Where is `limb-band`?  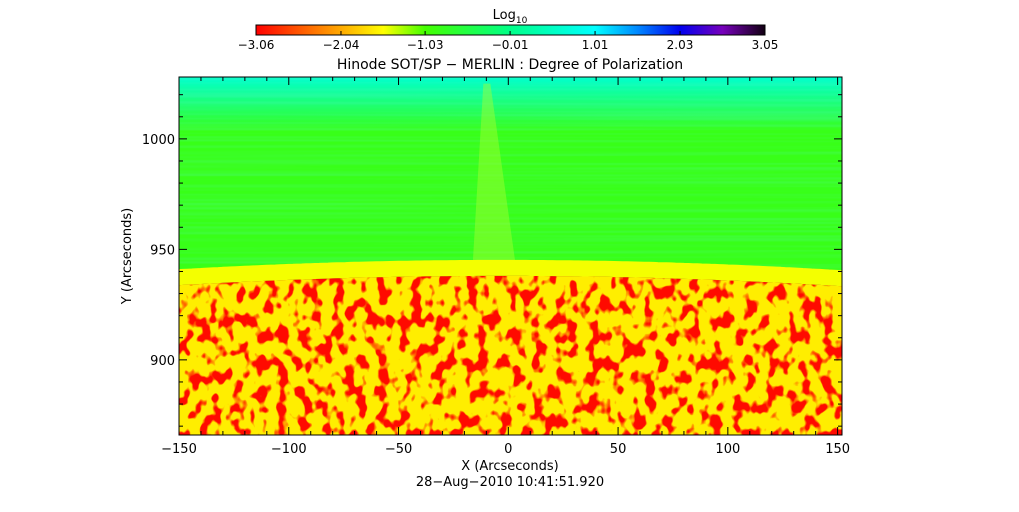
limb-band is located at coordinates (510, 273).